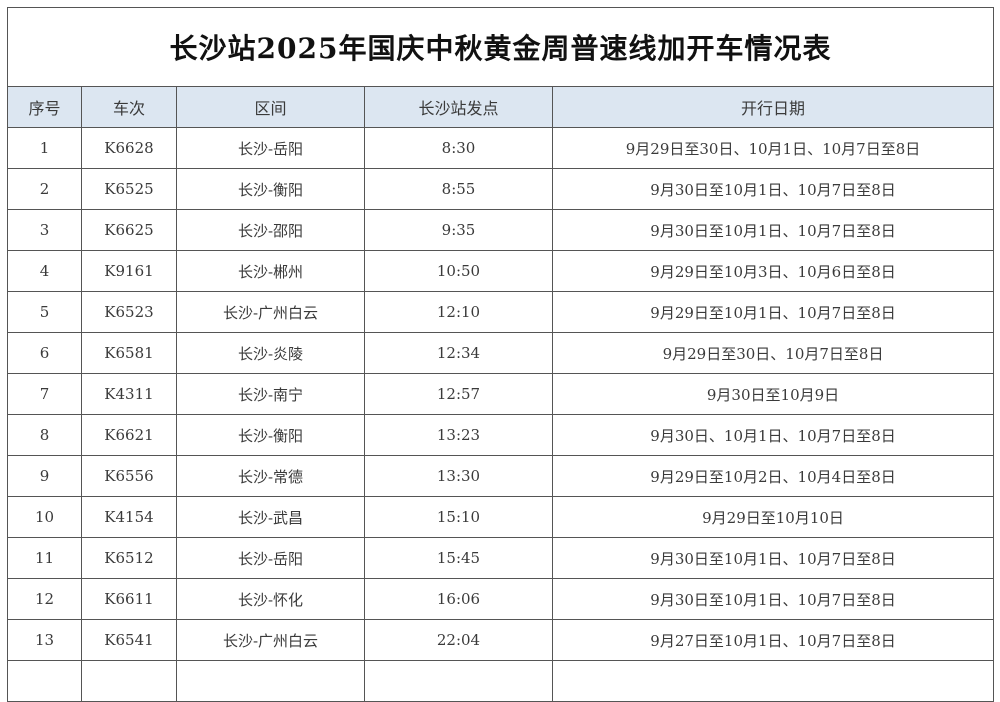 This screenshot has width=1000, height=702. I want to click on table-row: 11 K6512 长沙-岳阳 15:45 9月30日至10月1日、10月7日至8日, so click(501, 558).